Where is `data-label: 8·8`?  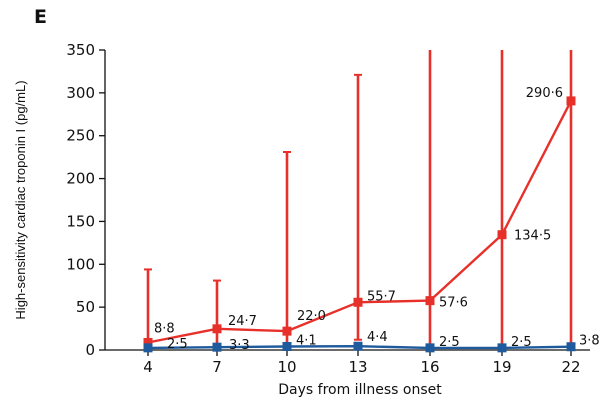
data-label: 8·8 is located at coordinates (164, 328).